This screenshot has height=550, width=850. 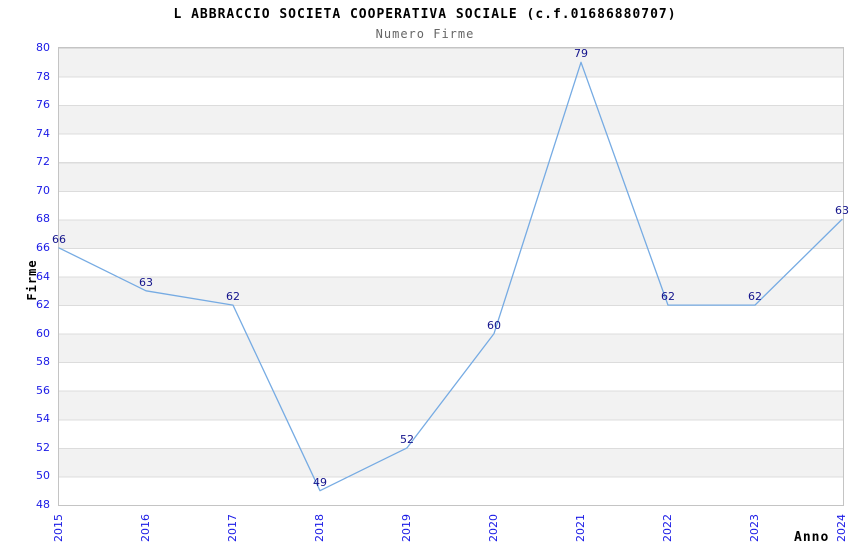 I want to click on point-label: 60, so click(x=494, y=325).